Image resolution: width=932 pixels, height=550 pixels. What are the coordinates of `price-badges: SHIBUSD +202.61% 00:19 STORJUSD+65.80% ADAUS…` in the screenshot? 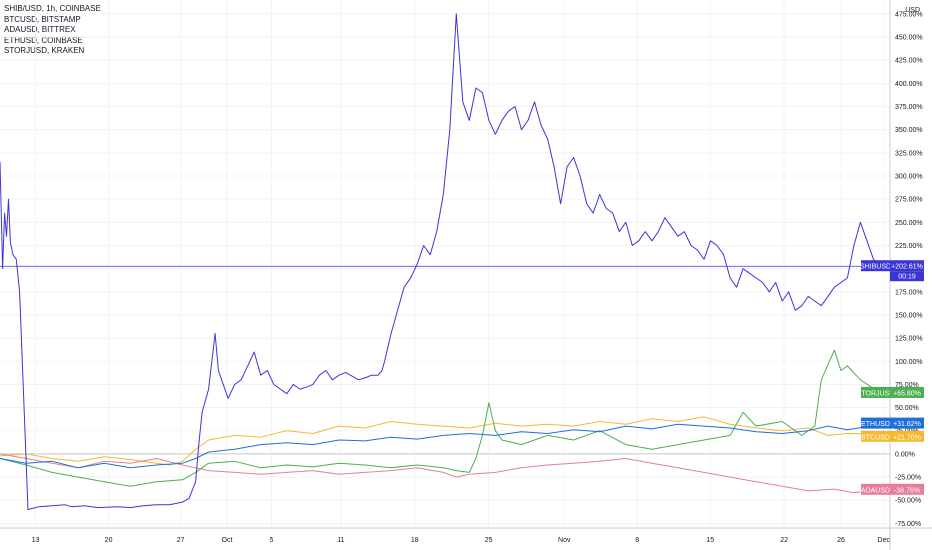 It's located at (890, 377).